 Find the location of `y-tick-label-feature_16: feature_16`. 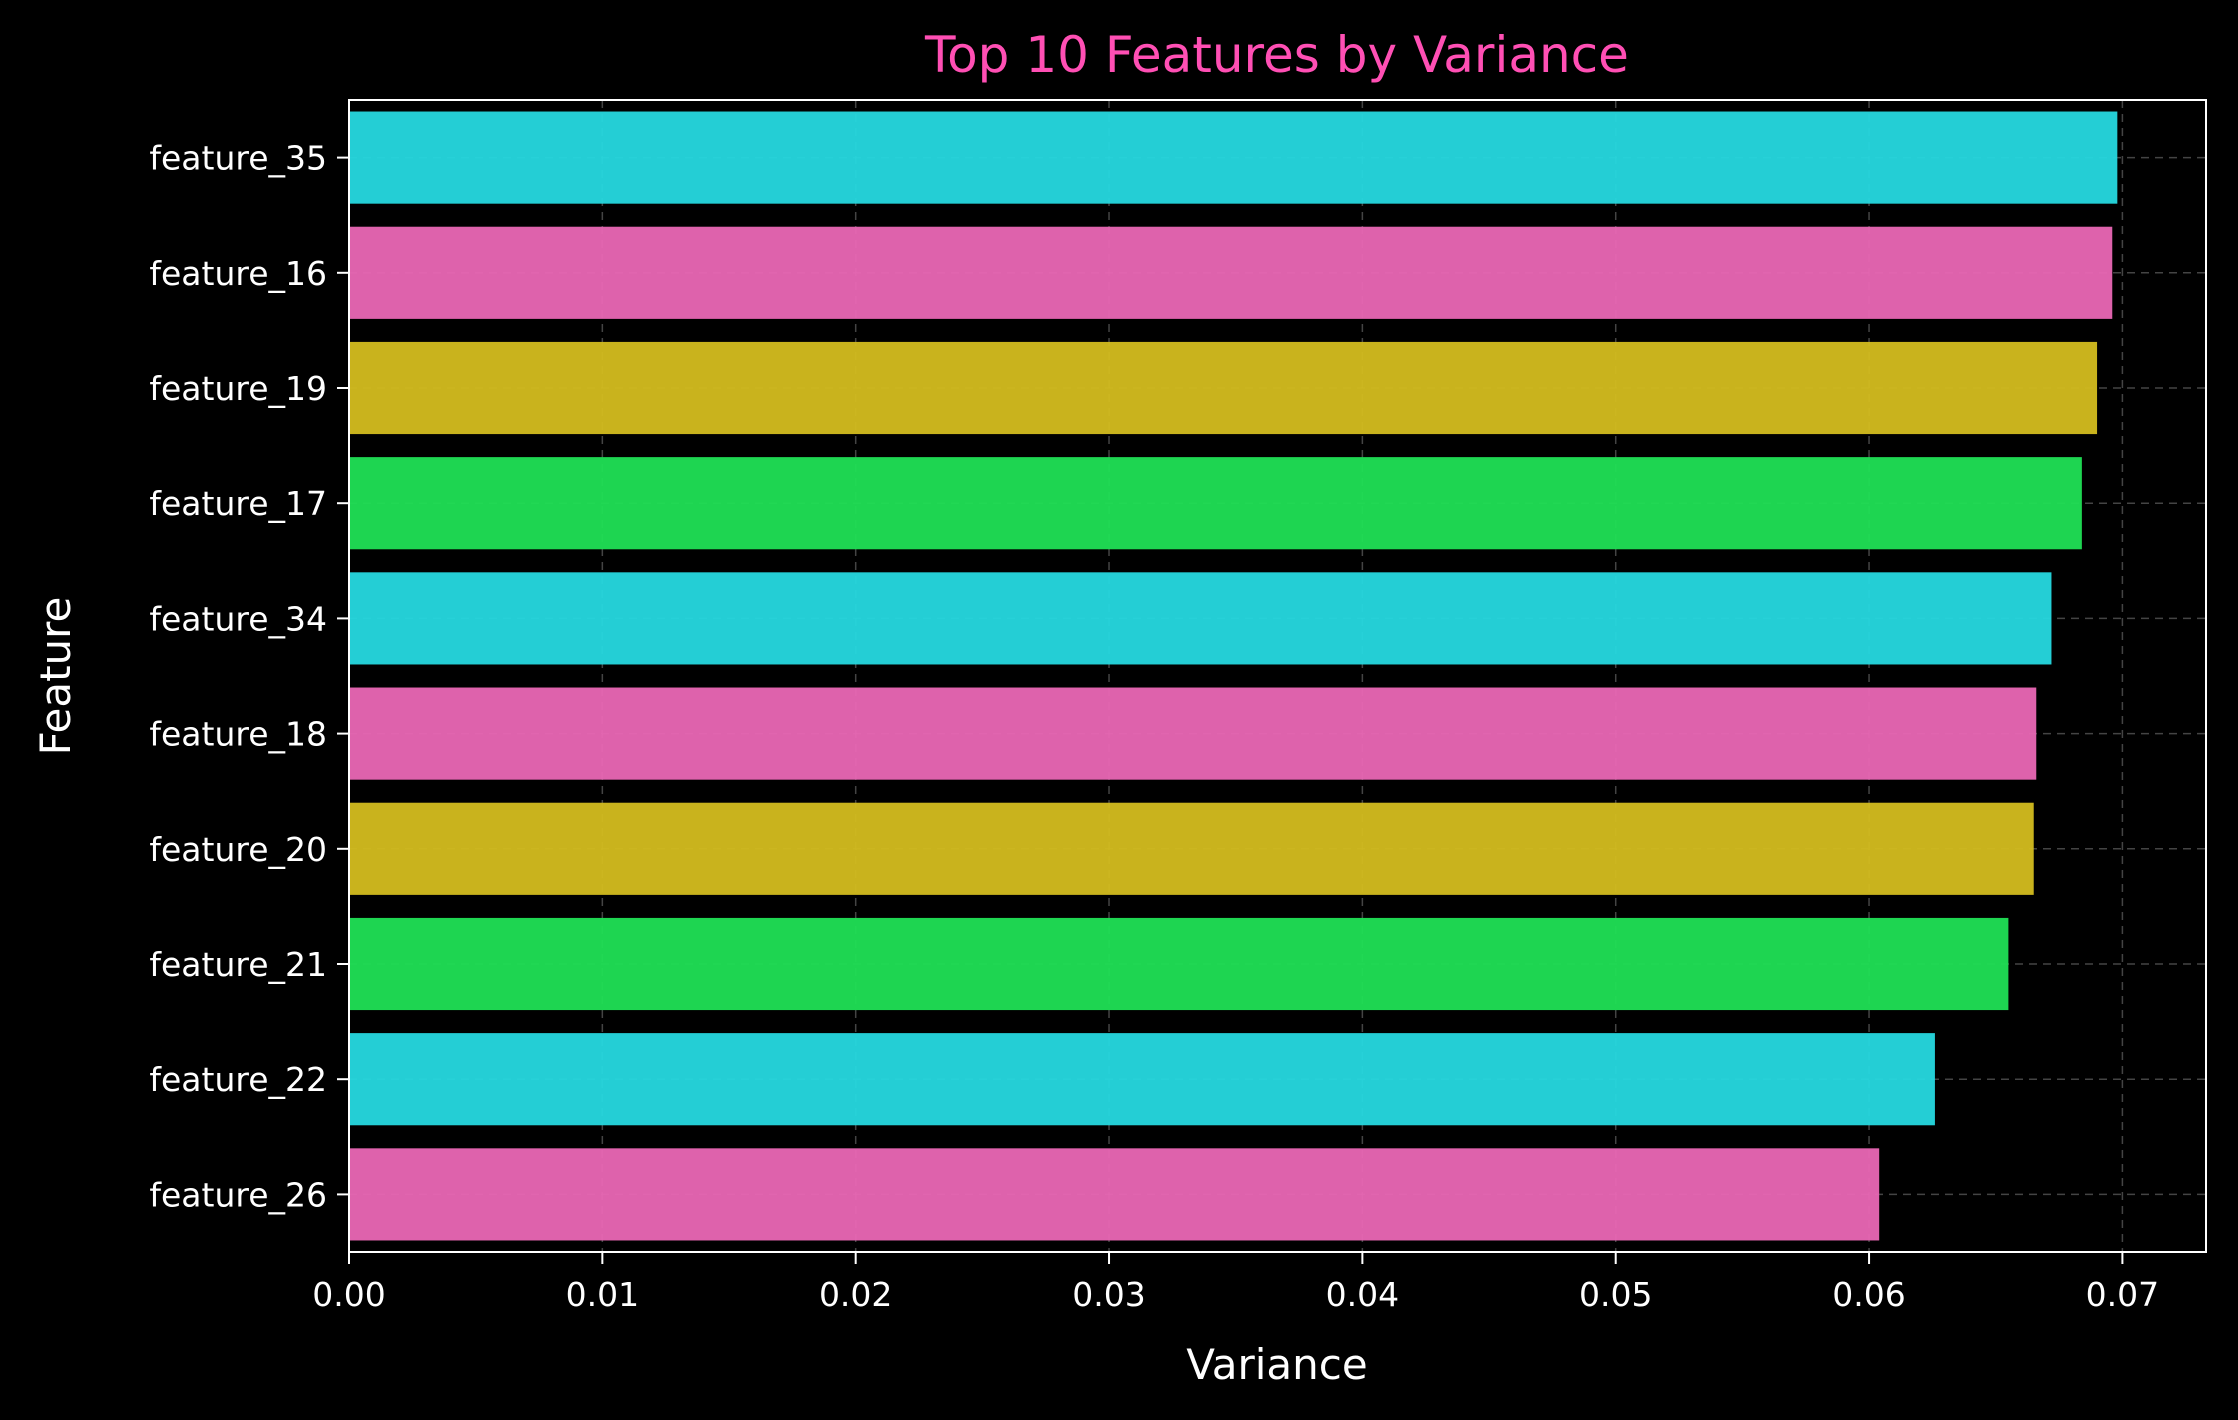

y-tick-label-feature_16: feature_16 is located at coordinates (238, 273).